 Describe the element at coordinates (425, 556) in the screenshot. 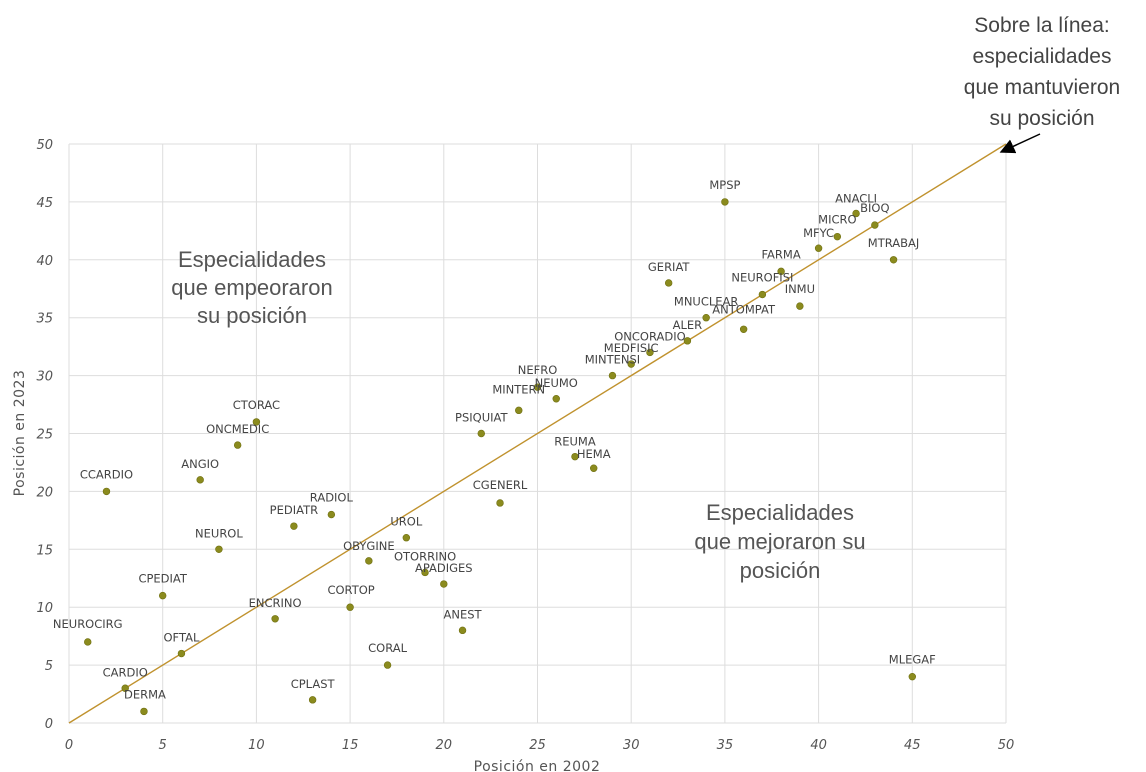

I see `point-label: OTORRINO` at that location.